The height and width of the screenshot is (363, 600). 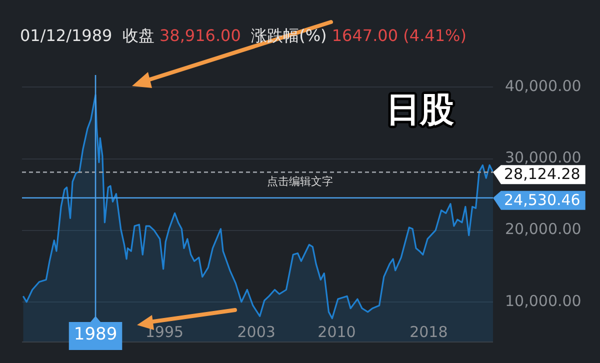 What do you see at coordinates (256, 331) in the screenshot?
I see `x-tick-label: 2003` at bounding box center [256, 331].